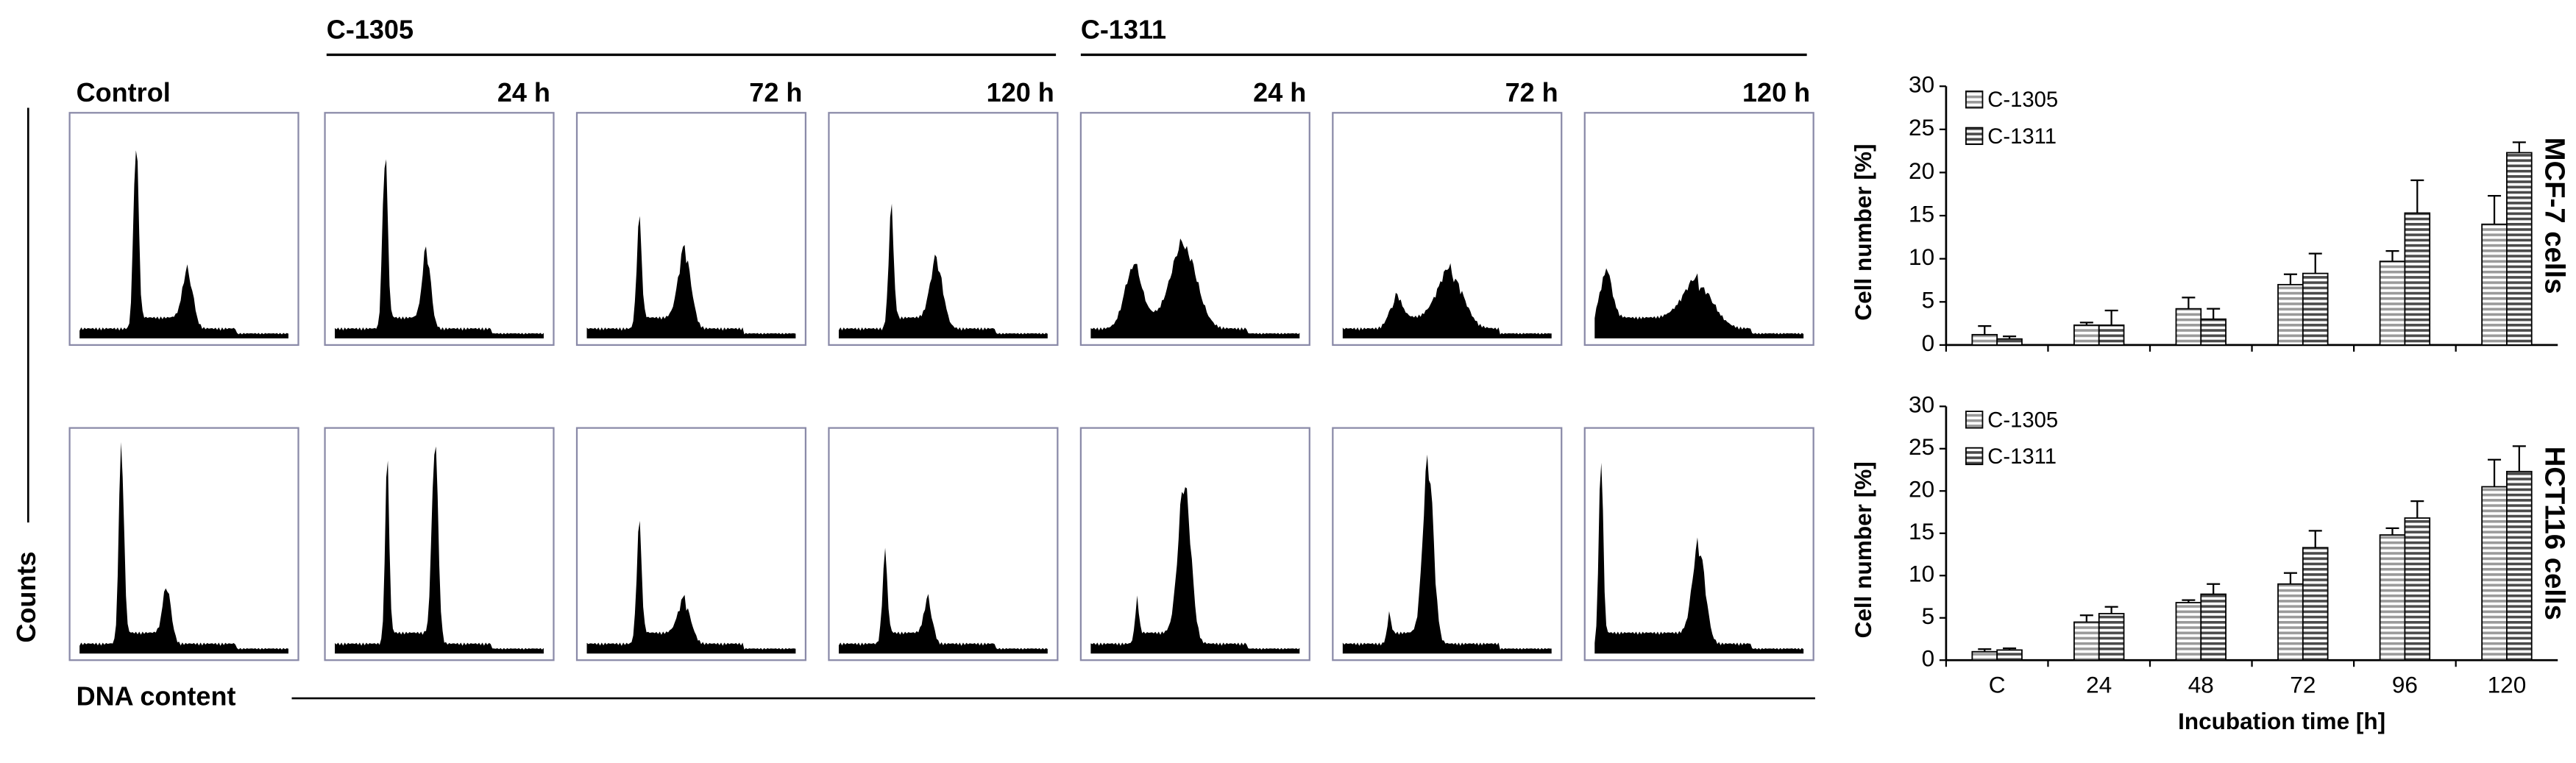  Describe the element at coordinates (1123, 29) in the screenshot. I see `group-label: C-1311` at that location.